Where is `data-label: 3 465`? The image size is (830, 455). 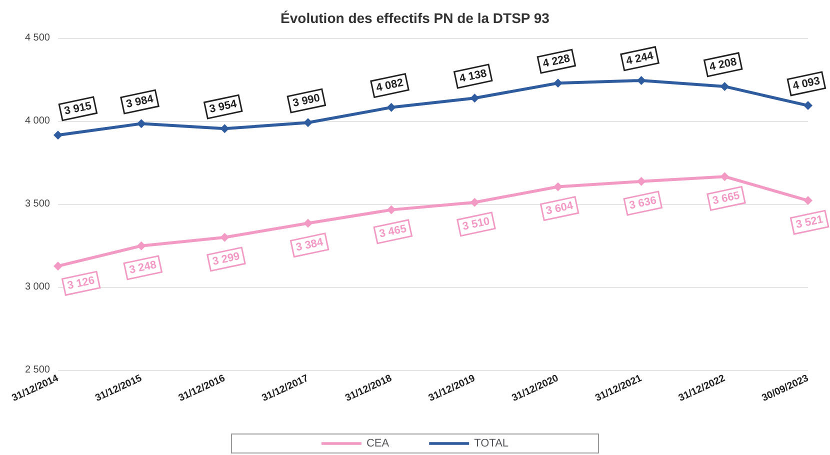
data-label: 3 465 is located at coordinates (393, 231).